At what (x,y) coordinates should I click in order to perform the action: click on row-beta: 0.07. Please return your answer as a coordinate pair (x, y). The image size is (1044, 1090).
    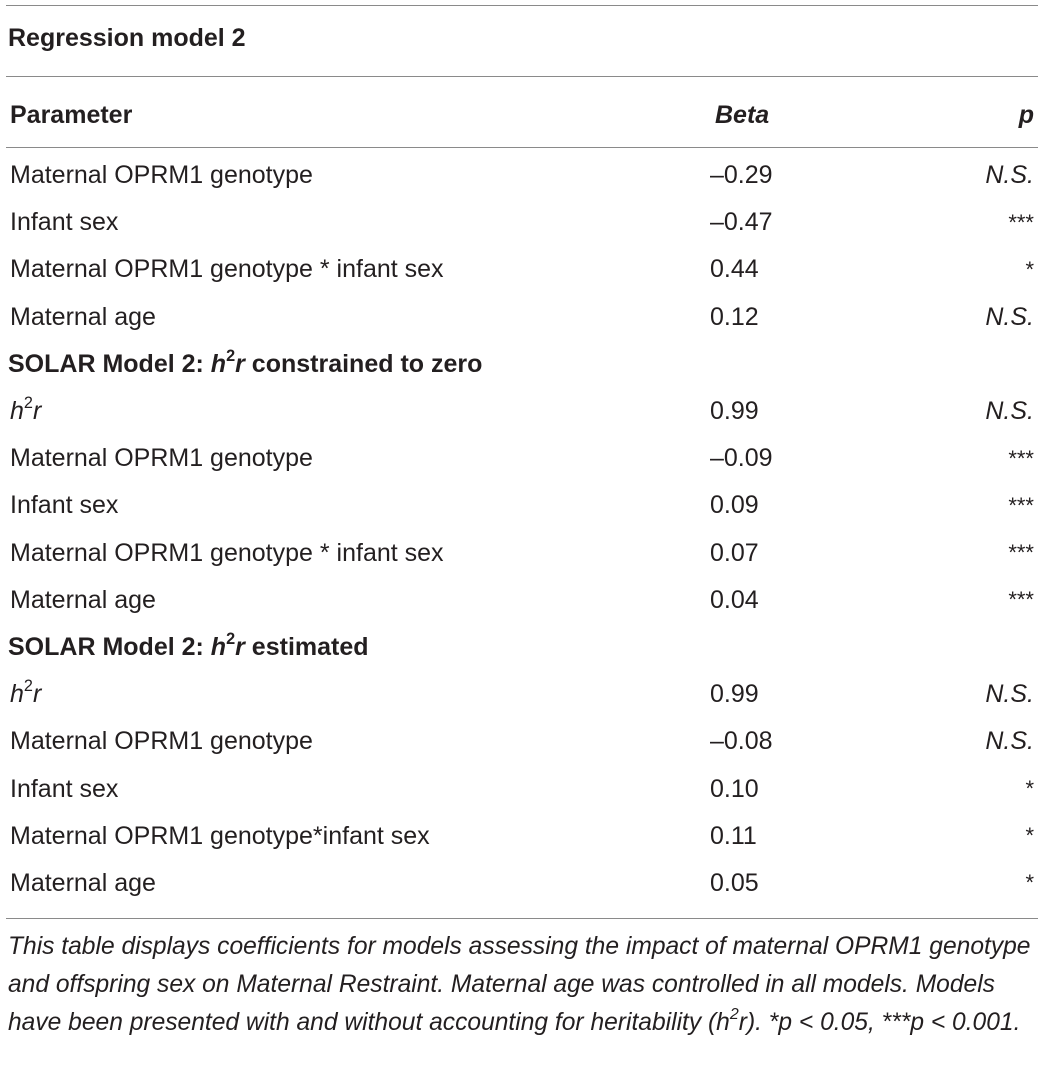
    Looking at the image, I should click on (734, 552).